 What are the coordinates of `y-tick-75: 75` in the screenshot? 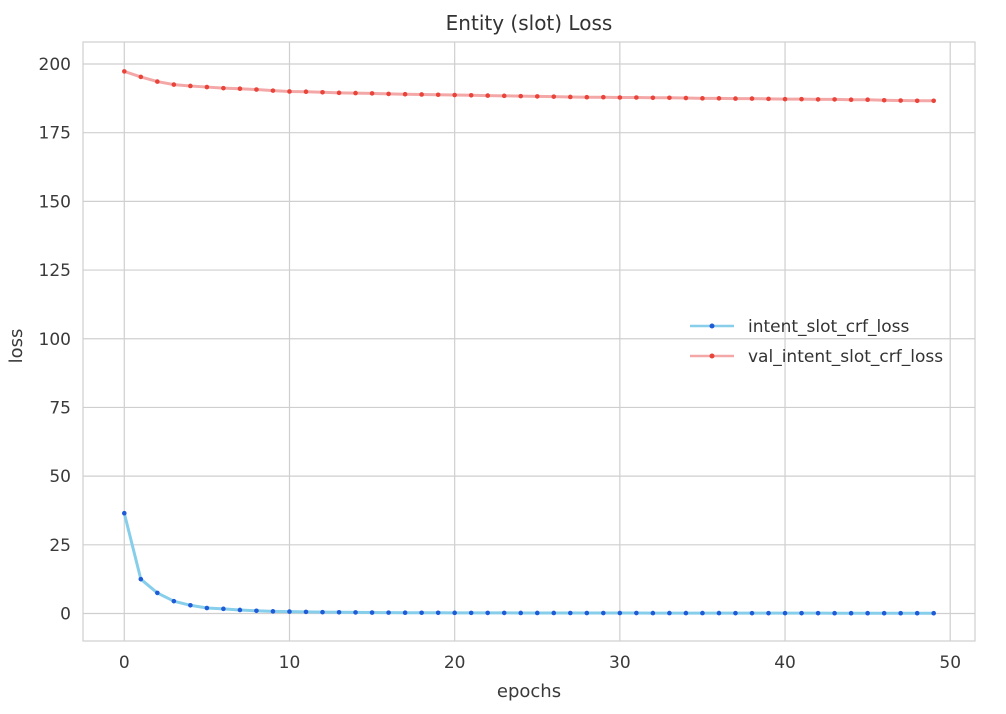 It's located at (60, 408).